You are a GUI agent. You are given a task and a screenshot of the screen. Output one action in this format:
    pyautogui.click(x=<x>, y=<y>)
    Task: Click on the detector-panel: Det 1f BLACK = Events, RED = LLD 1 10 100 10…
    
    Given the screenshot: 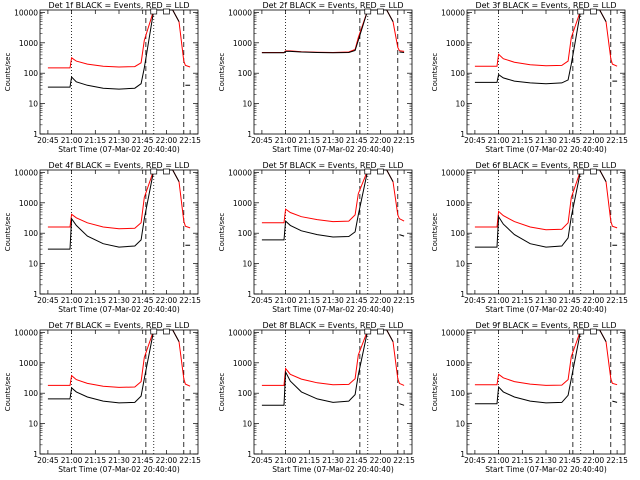 What is the action you would take?
    pyautogui.click(x=102, y=77)
    